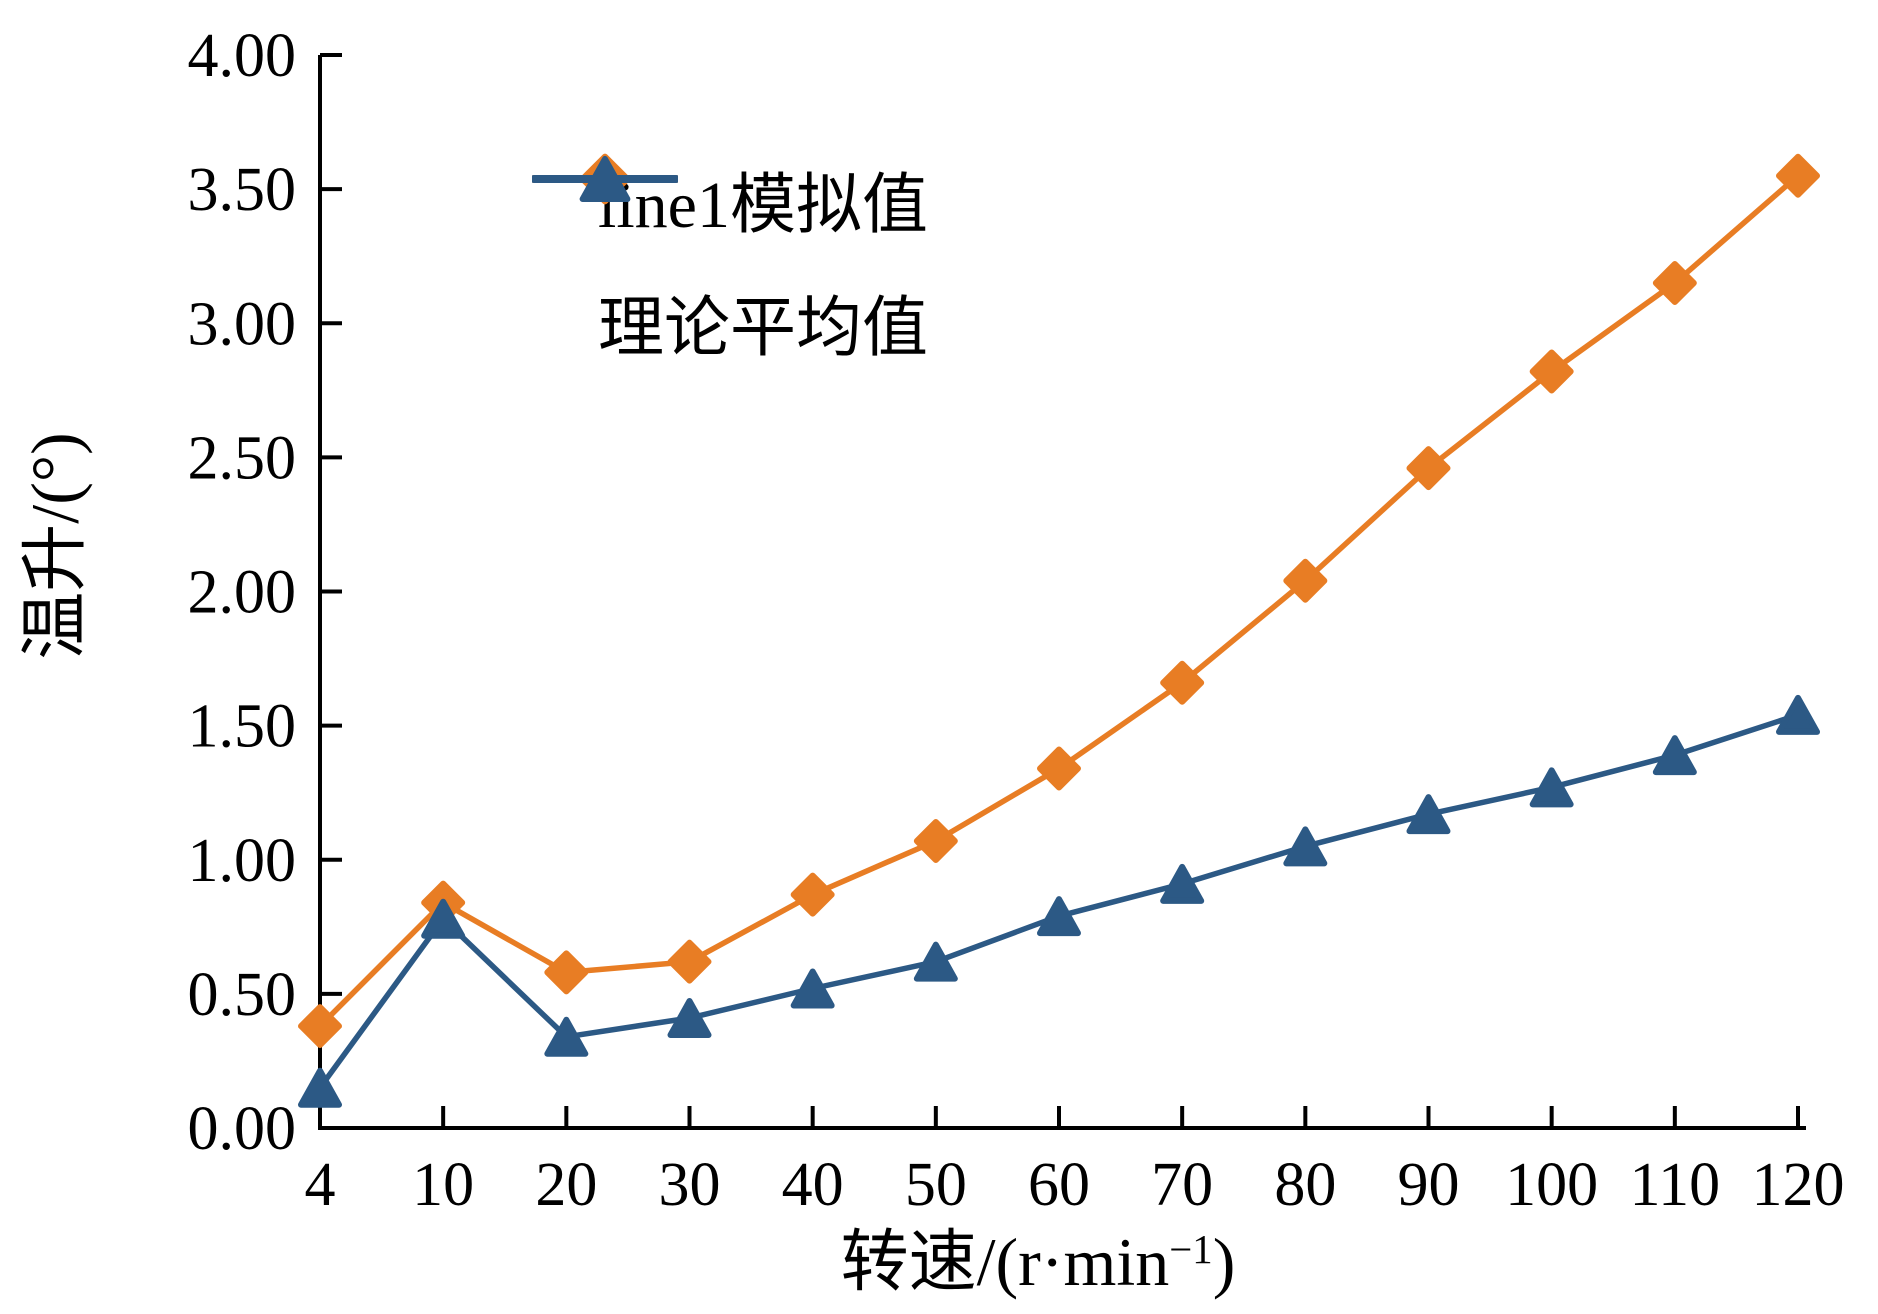 Image resolution: width=1878 pixels, height=1314 pixels. Describe the element at coordinates (242, 324) in the screenshot. I see `y-tick-label: 3.00` at that location.